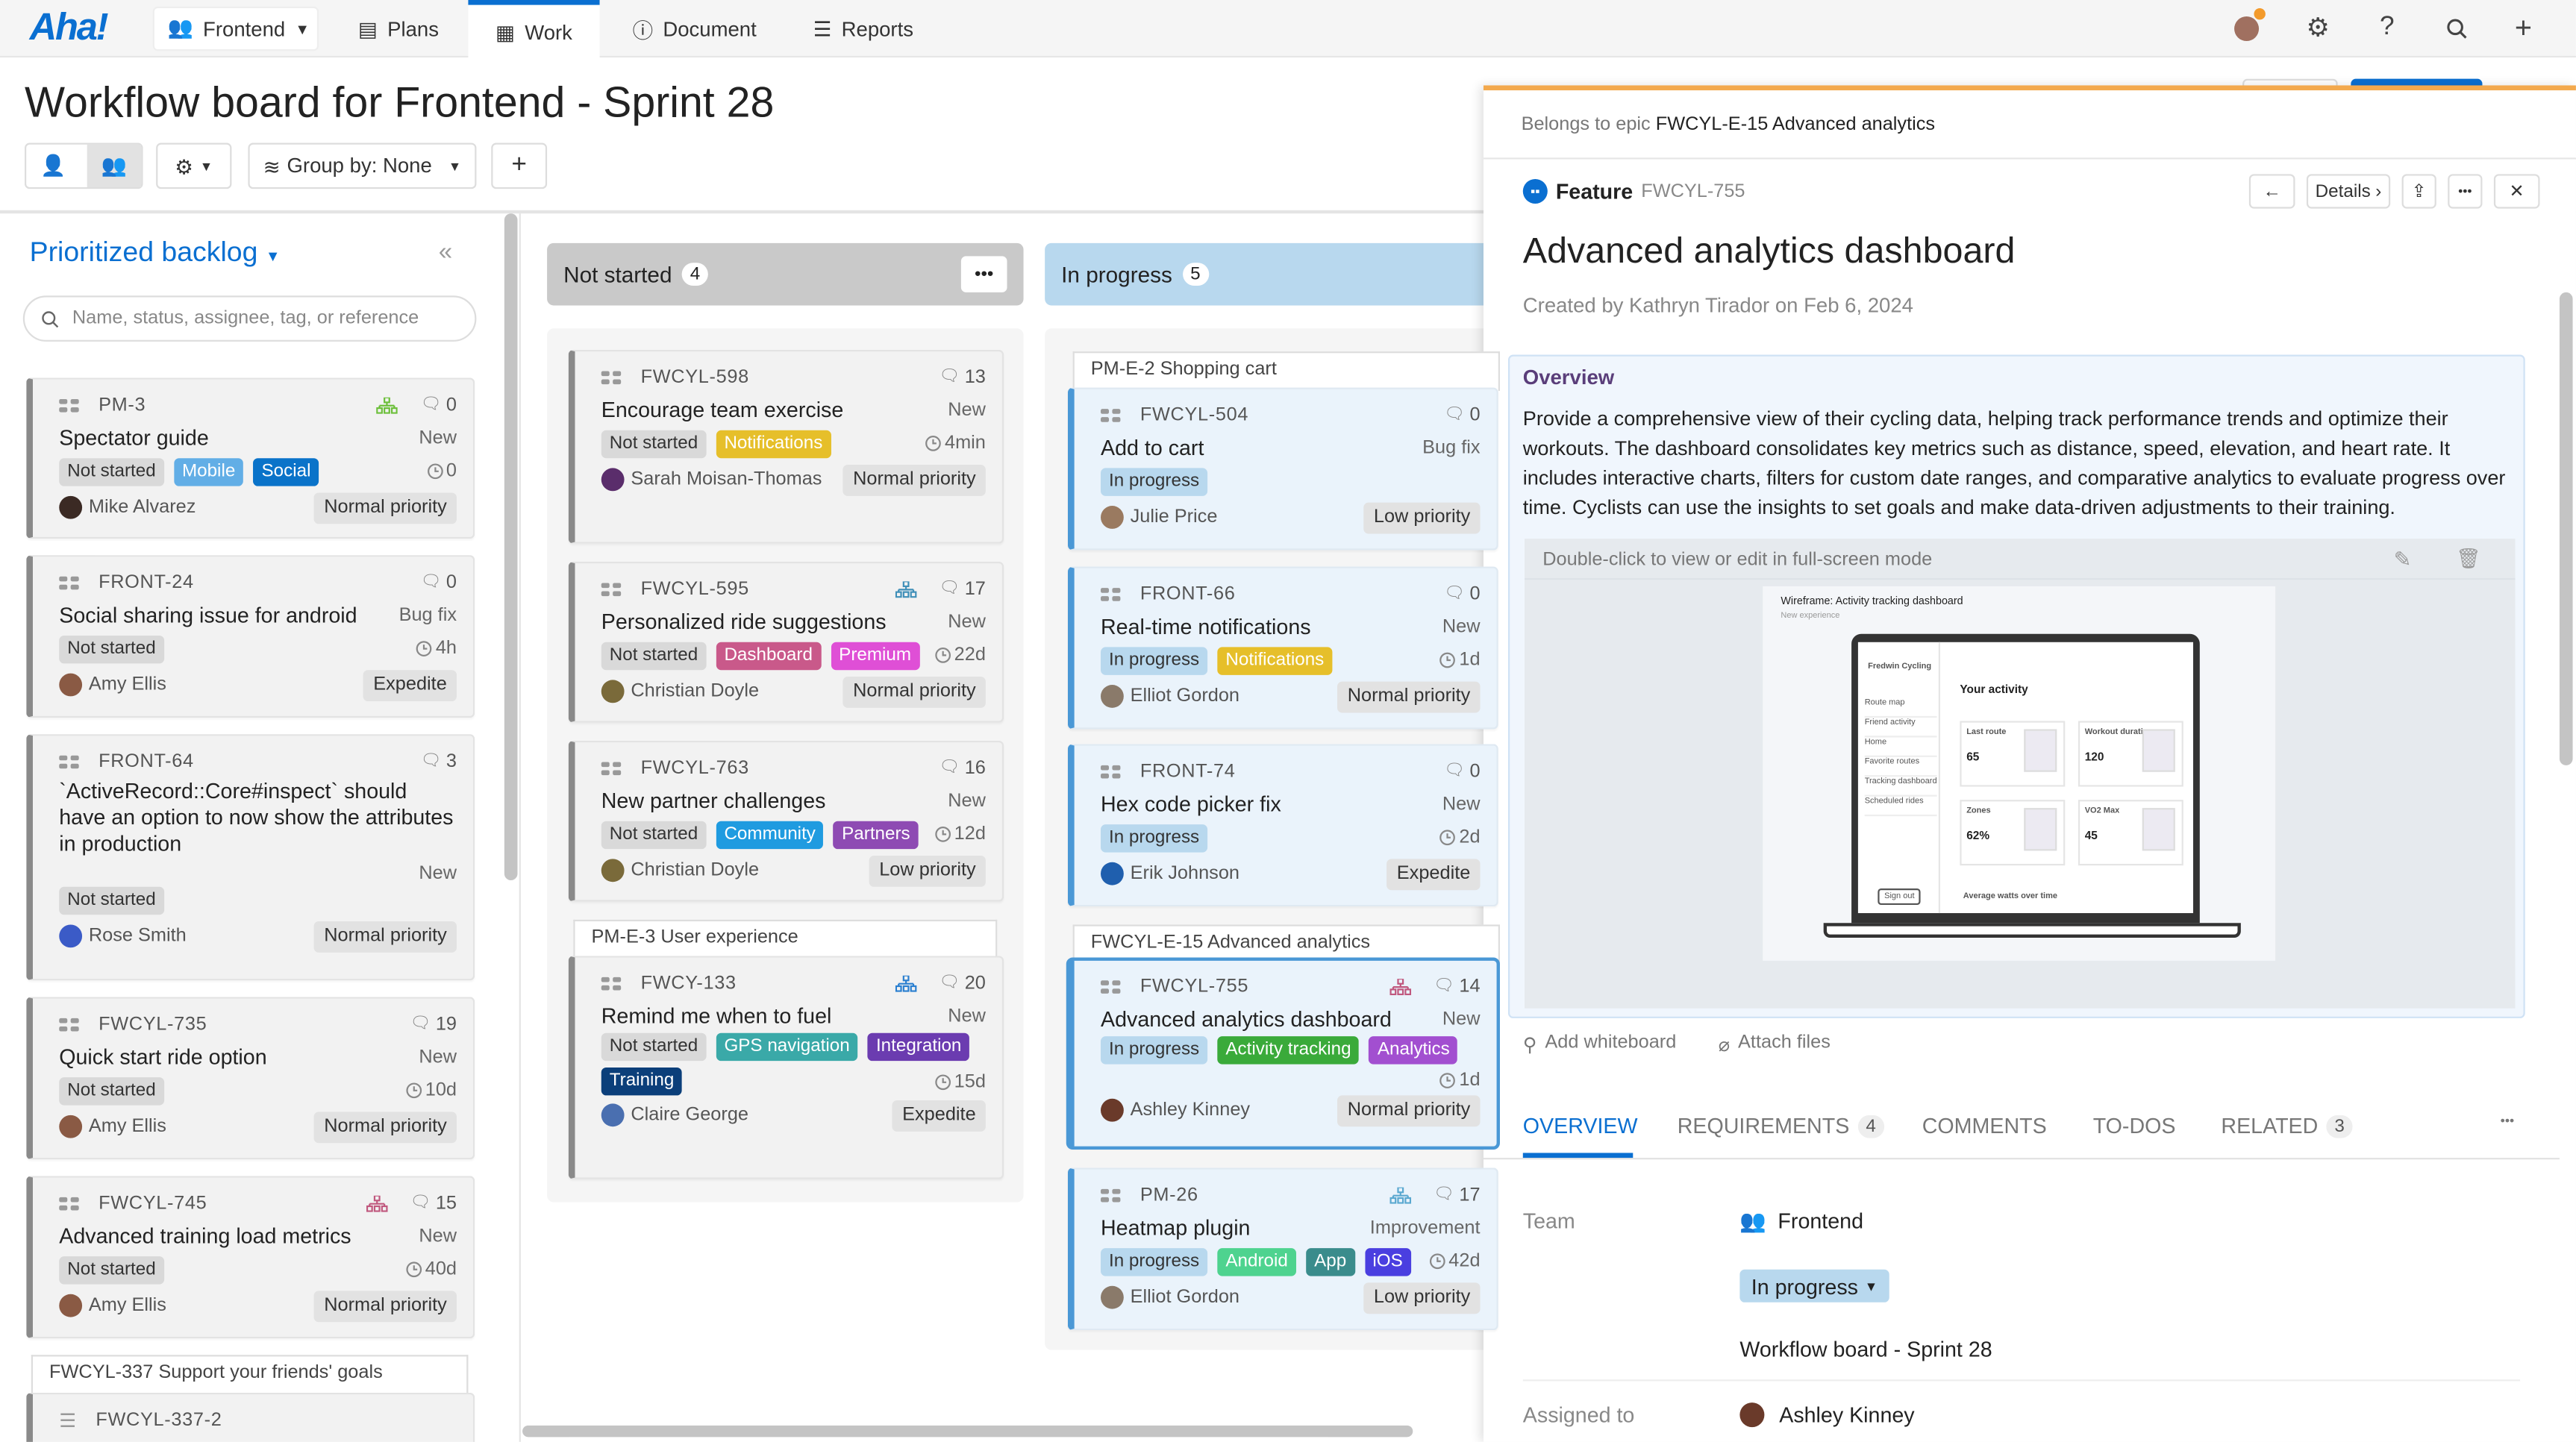 This screenshot has width=2576, height=1442. Describe the element at coordinates (1286, 945) in the screenshot. I see `epic-group-header: FWCYL-E-15 Advanced analytics` at that location.